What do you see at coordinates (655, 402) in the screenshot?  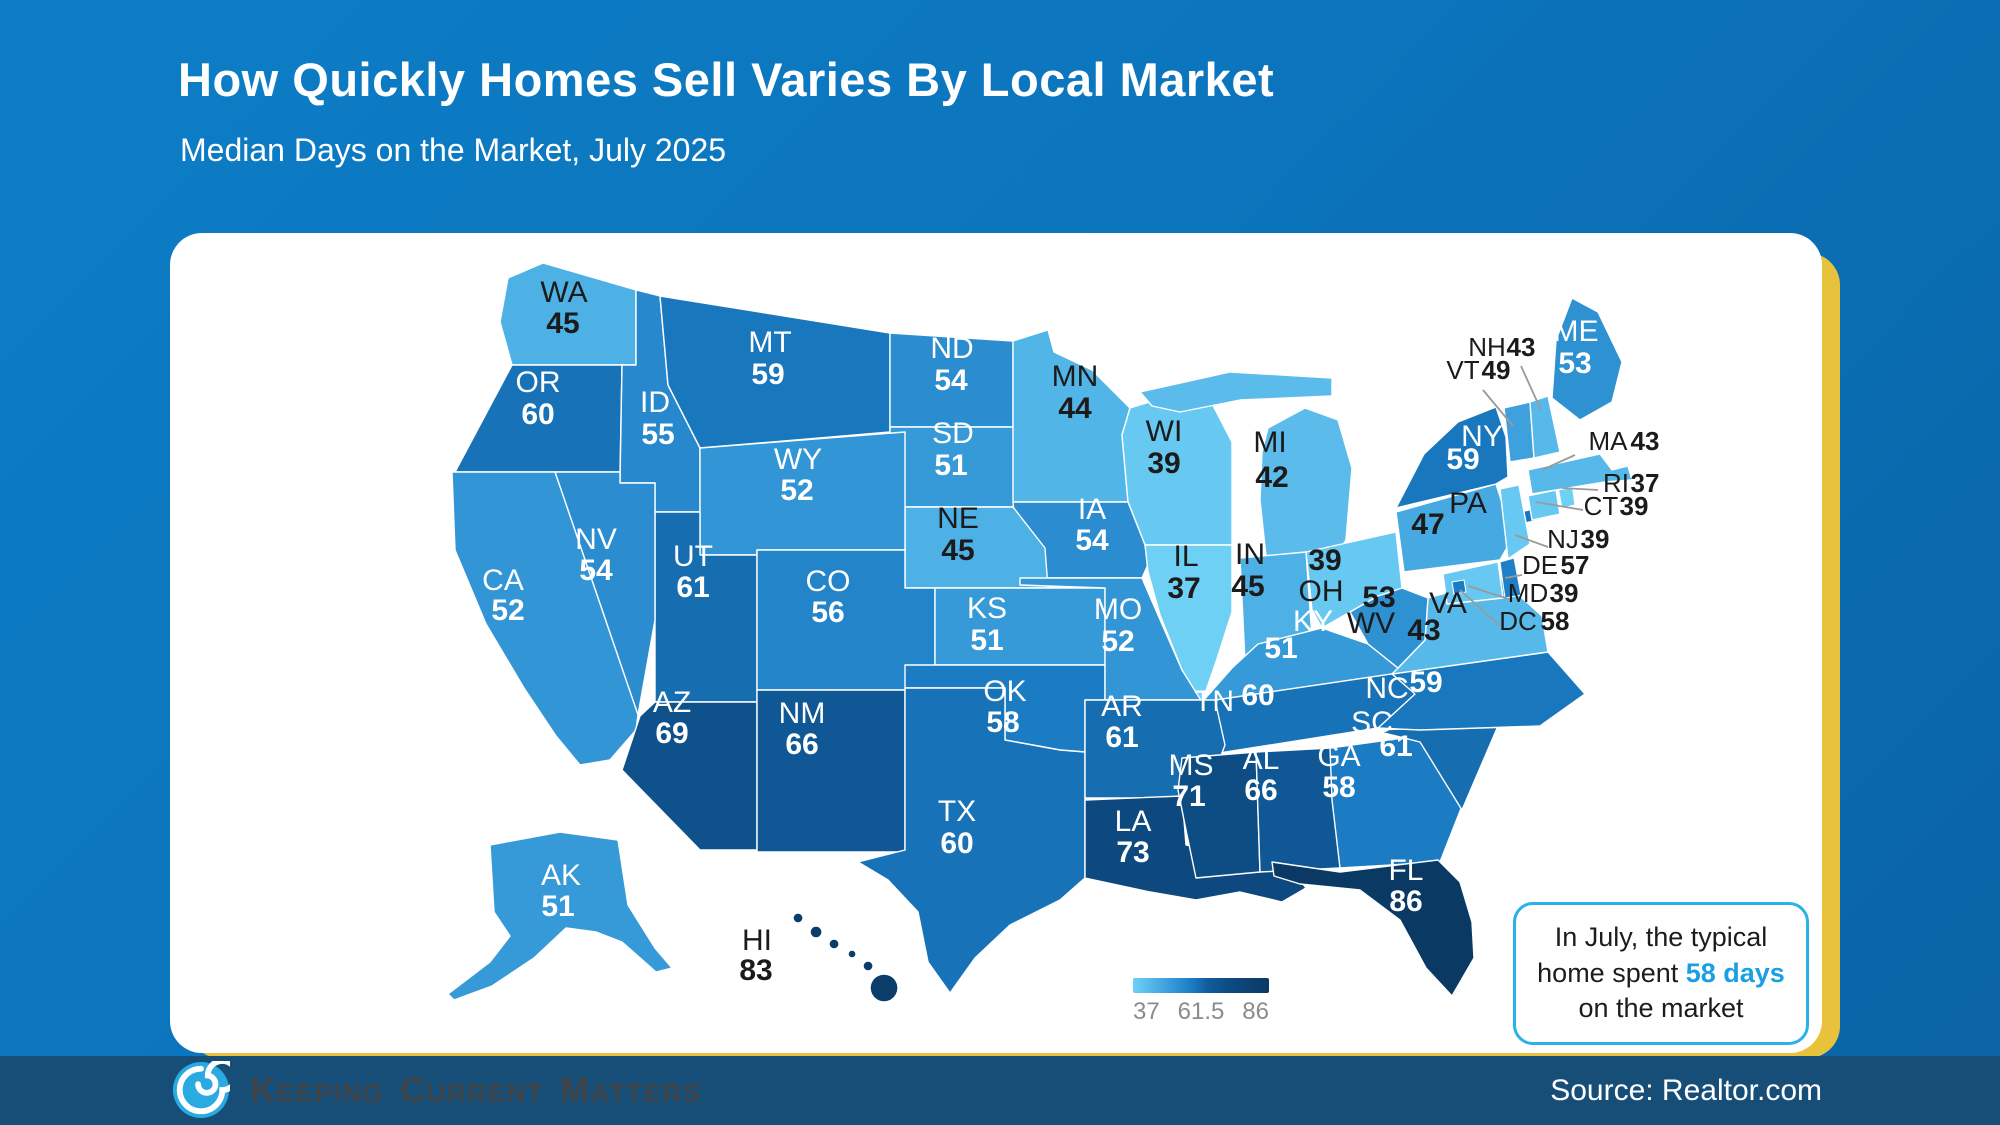 I see `state-label-id: ID` at bounding box center [655, 402].